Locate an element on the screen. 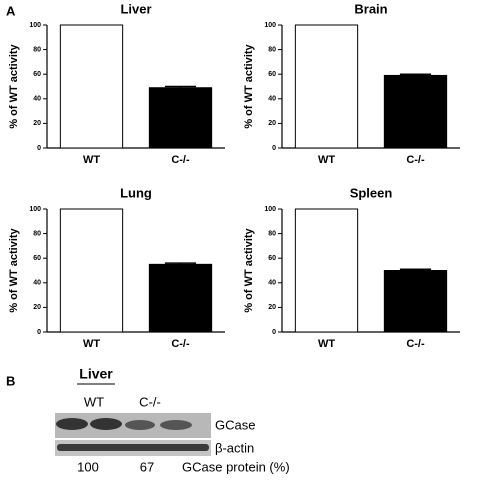 Image resolution: width=480 pixels, height=480 pixels. chart-title: Brain is located at coordinates (370, 8).